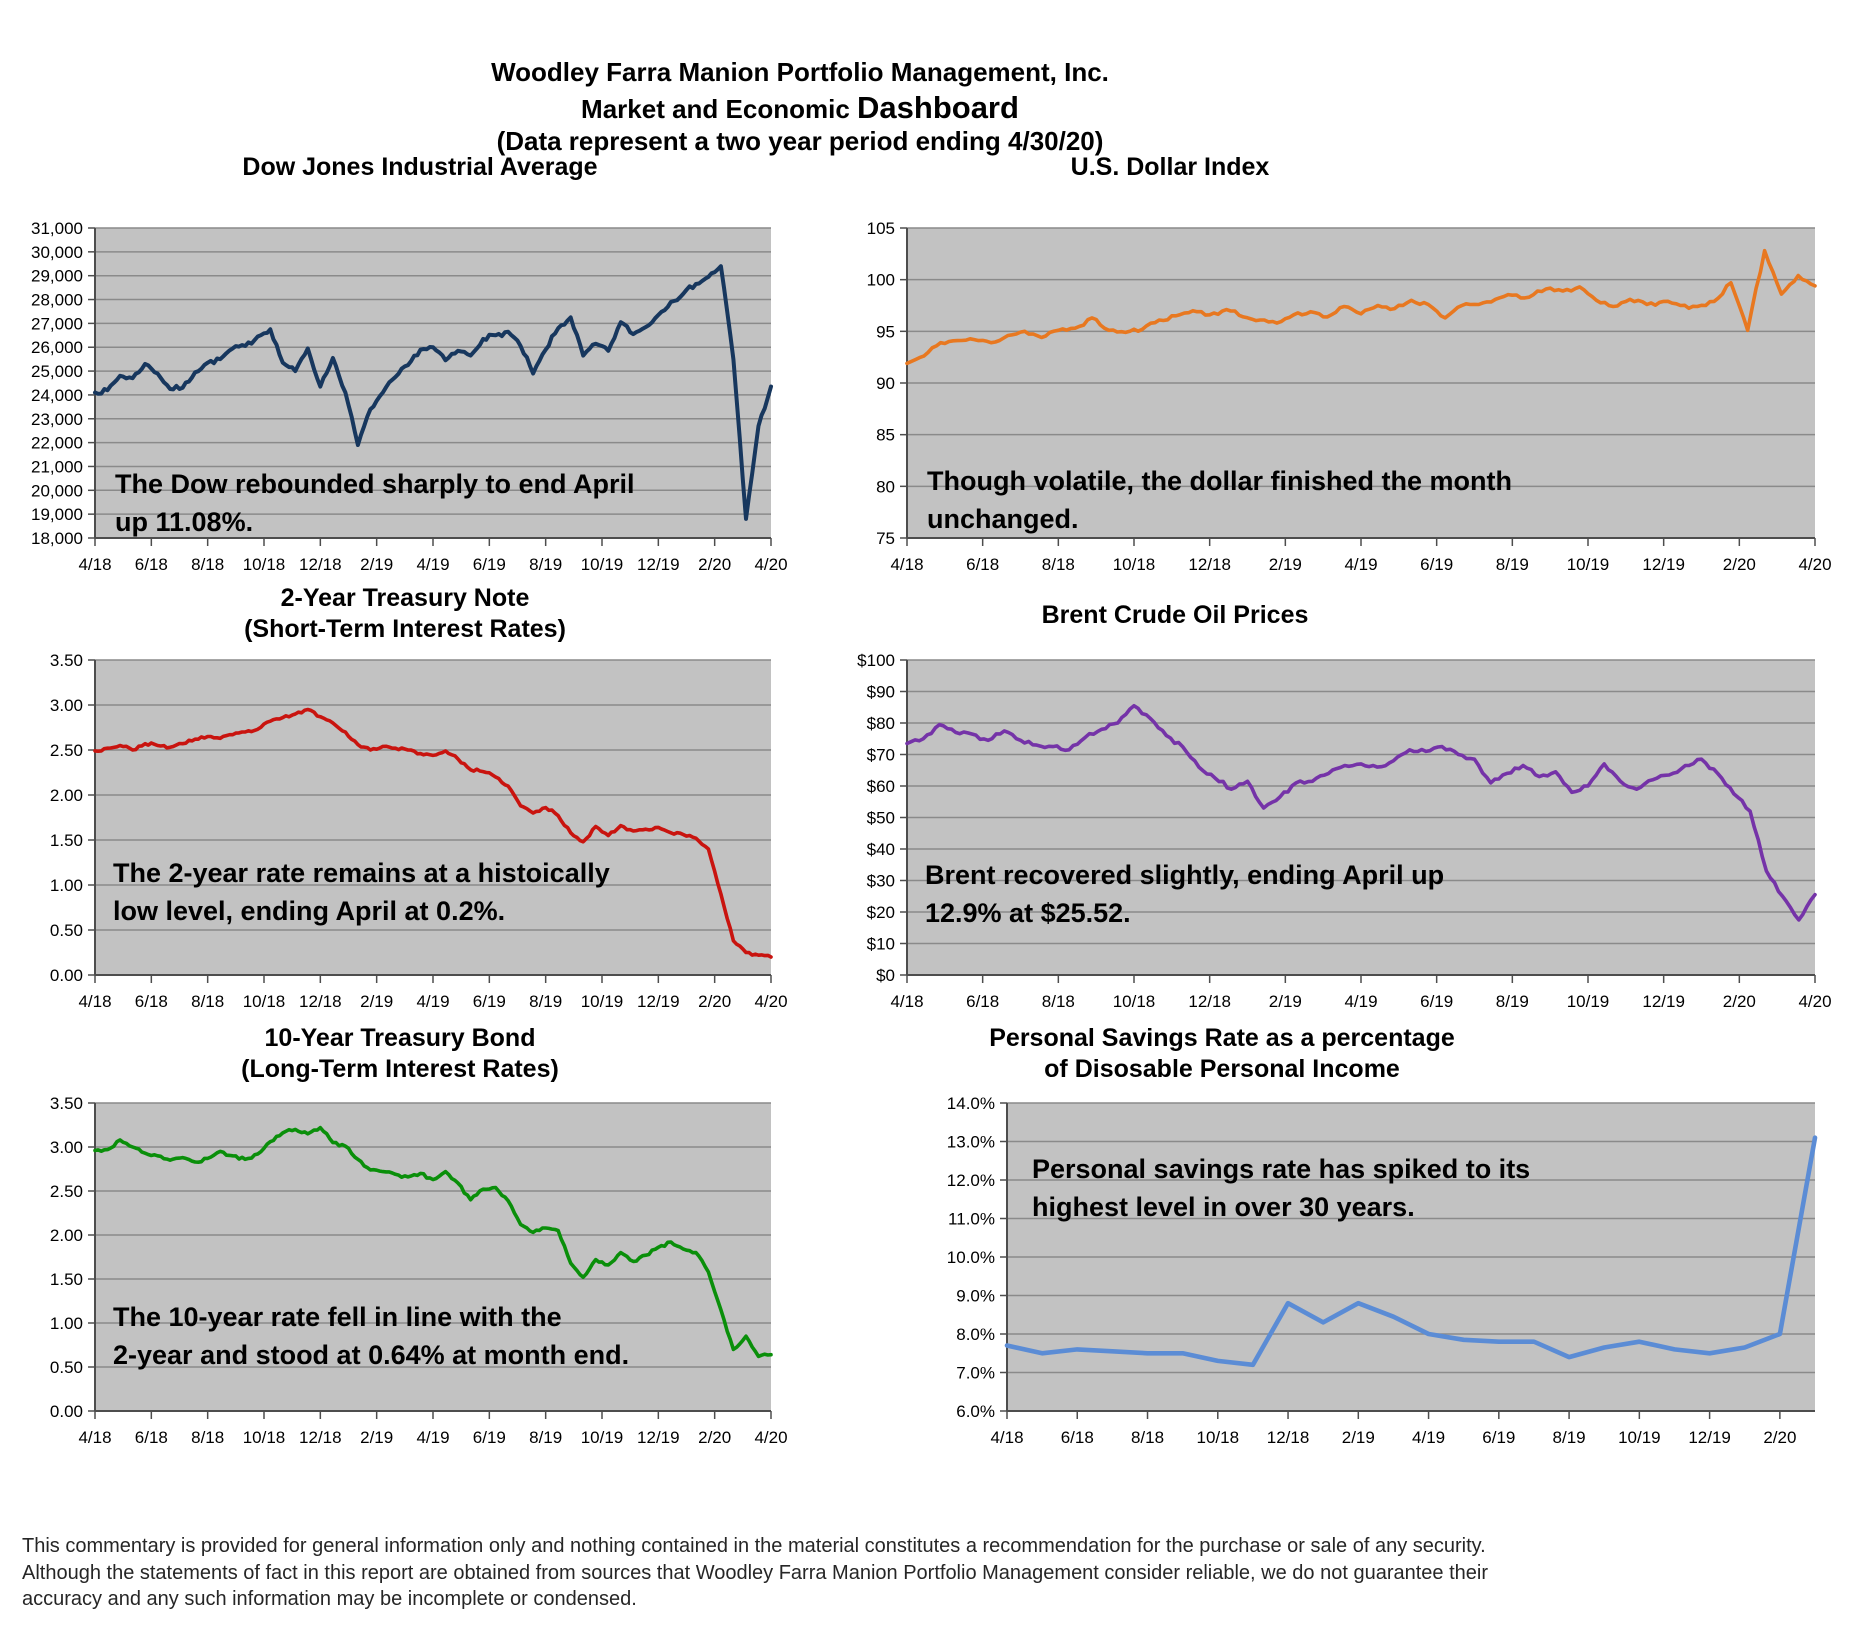  I want to click on y-axis-label: 7.0%, so click(975, 1373).